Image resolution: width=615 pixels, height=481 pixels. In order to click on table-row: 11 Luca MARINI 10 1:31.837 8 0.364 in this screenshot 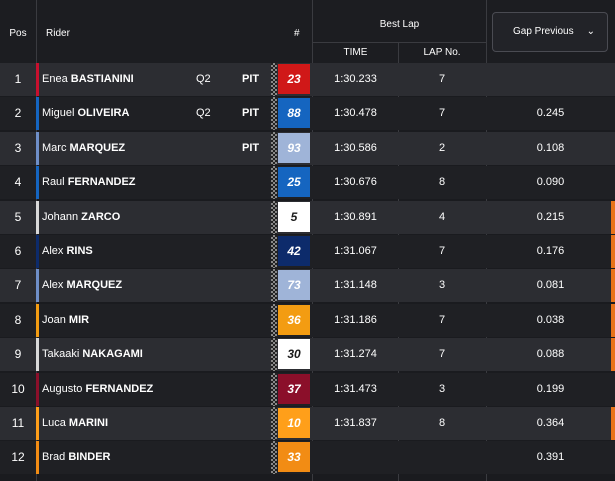, I will do `click(307, 423)`.